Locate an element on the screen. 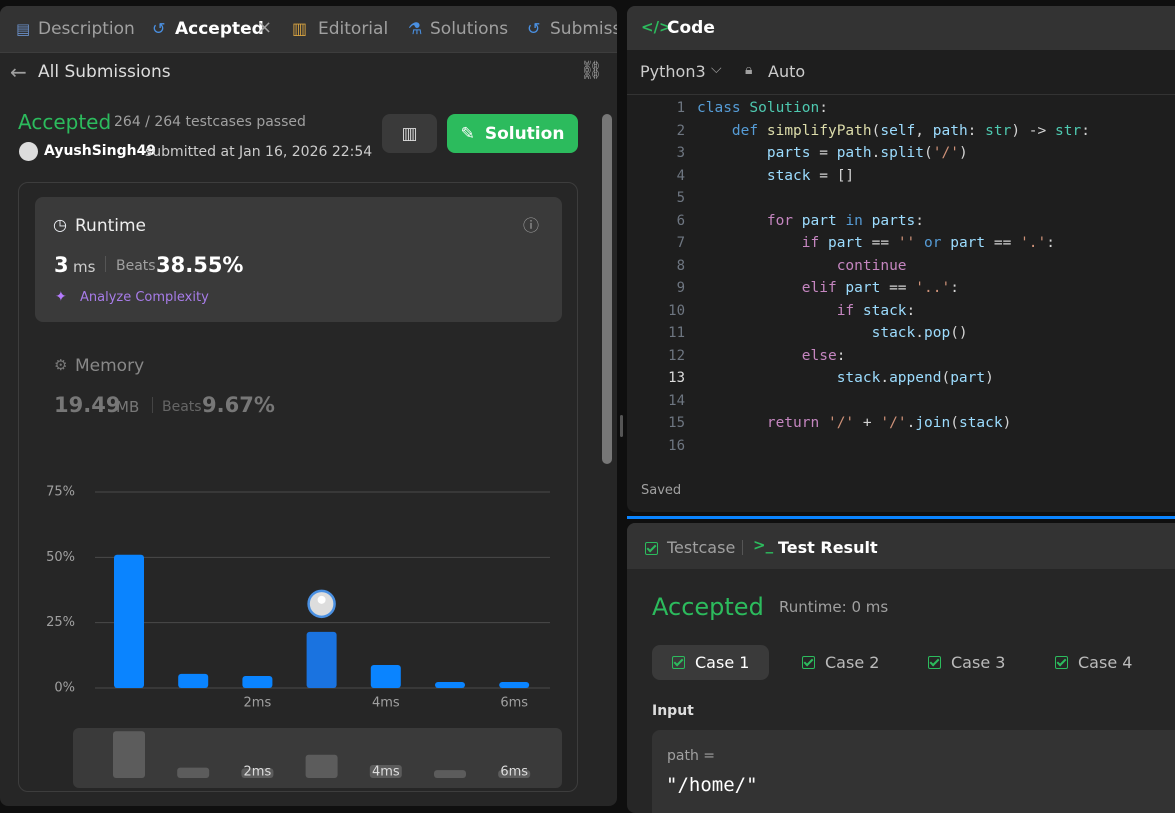 This screenshot has width=1175, height=813. line-number: 2 is located at coordinates (680, 130).